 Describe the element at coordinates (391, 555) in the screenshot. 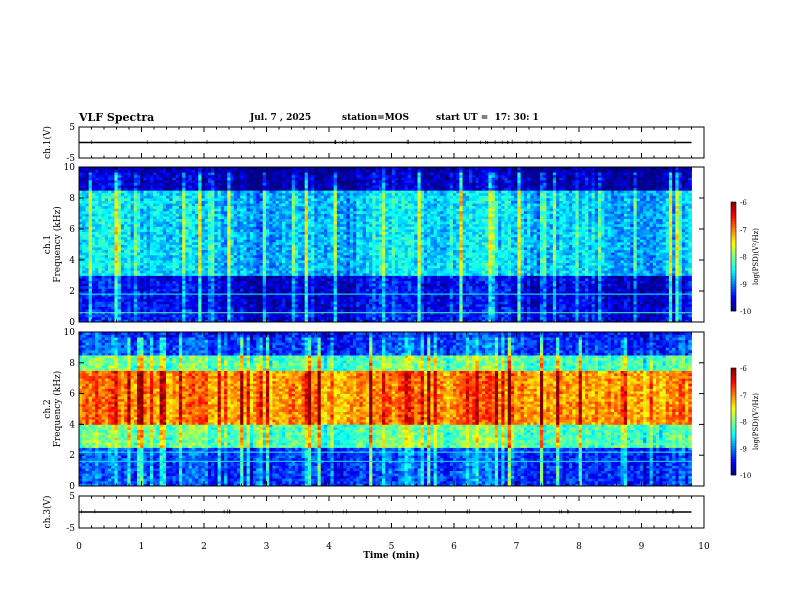

I see `x-axis-label: Time (min)` at that location.